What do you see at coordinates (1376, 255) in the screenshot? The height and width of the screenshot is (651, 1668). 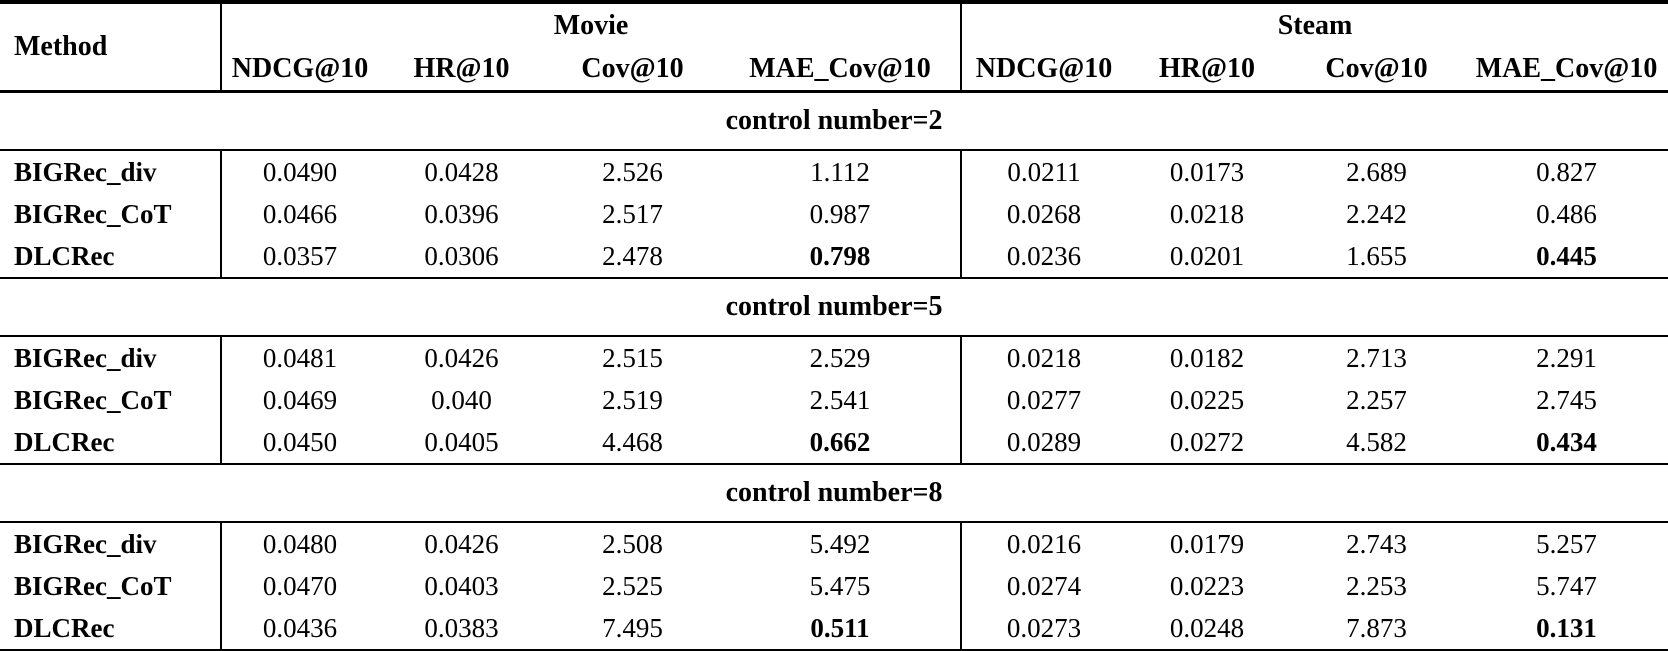 I see `value-cell: 1.655` at bounding box center [1376, 255].